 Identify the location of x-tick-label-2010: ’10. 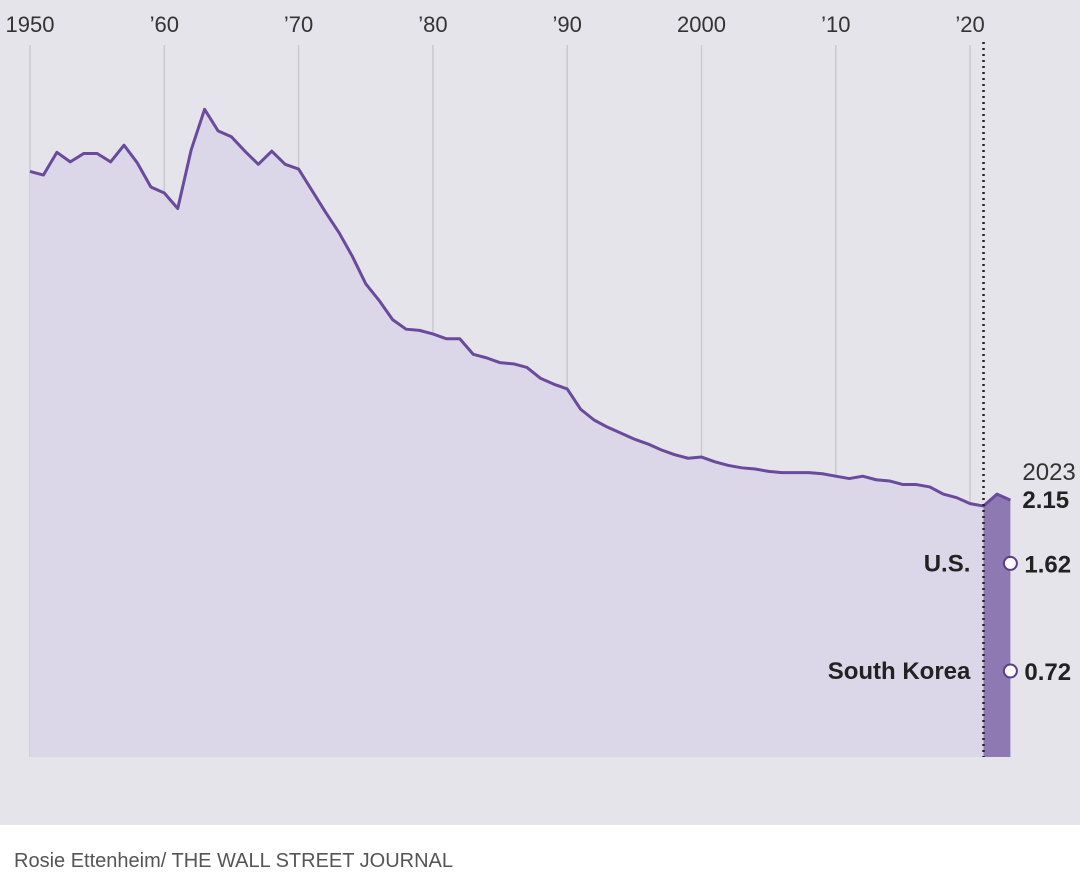
(835, 24).